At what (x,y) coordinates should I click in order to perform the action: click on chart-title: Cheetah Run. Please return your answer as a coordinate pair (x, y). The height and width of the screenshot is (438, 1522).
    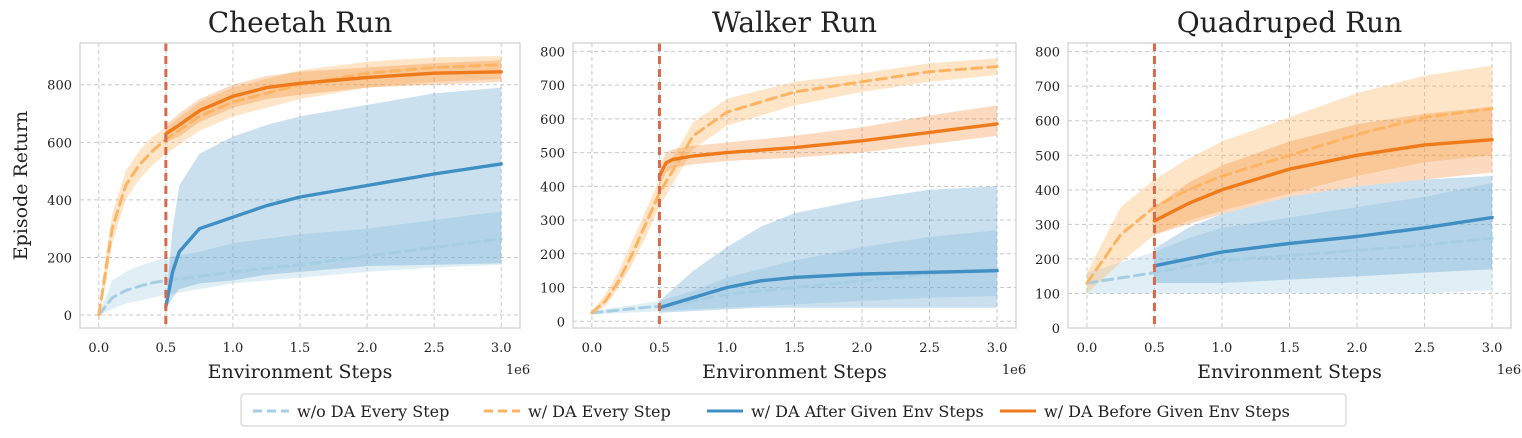
    Looking at the image, I should click on (300, 22).